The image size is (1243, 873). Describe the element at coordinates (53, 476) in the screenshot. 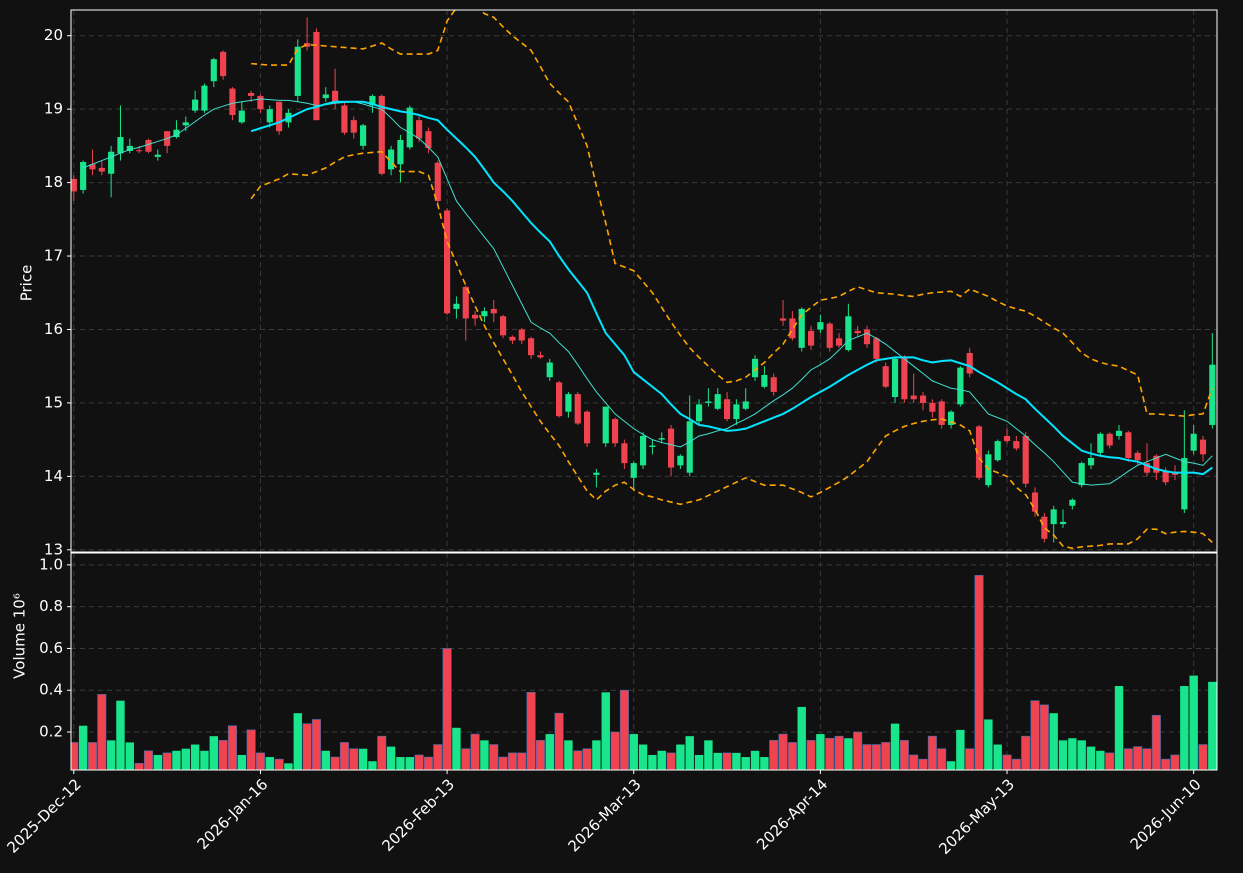

I see `y-tick-label: 14` at that location.